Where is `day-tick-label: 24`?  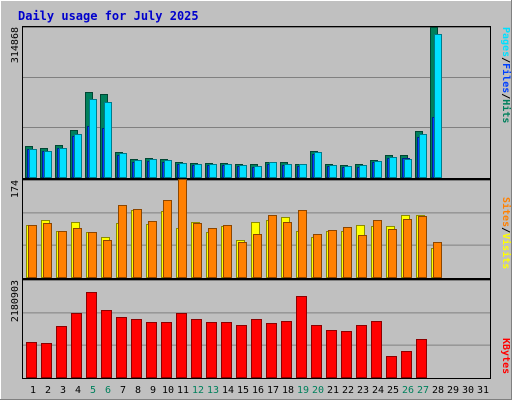
day-tick-label: 24 is located at coordinates (378, 390).